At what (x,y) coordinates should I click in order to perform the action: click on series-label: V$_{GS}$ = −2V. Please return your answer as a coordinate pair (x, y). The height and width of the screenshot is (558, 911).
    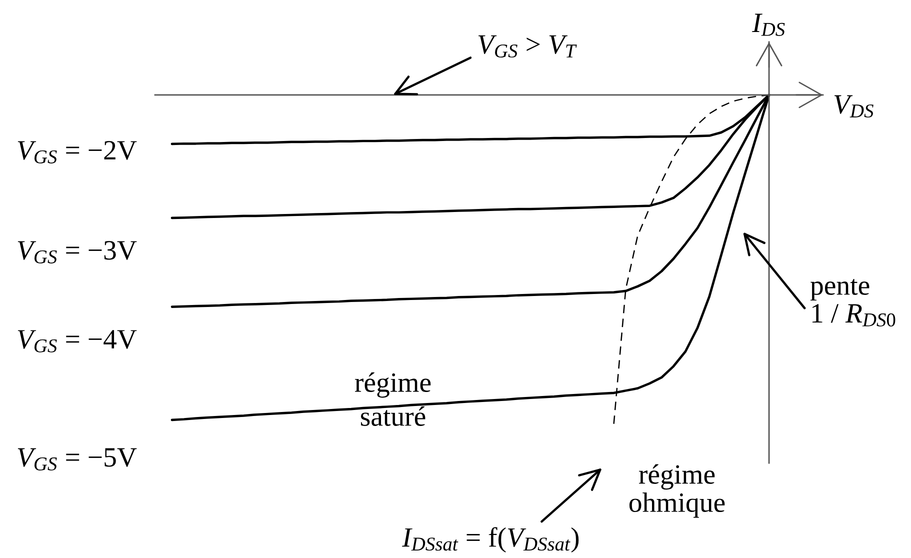
    Looking at the image, I should click on (77, 152).